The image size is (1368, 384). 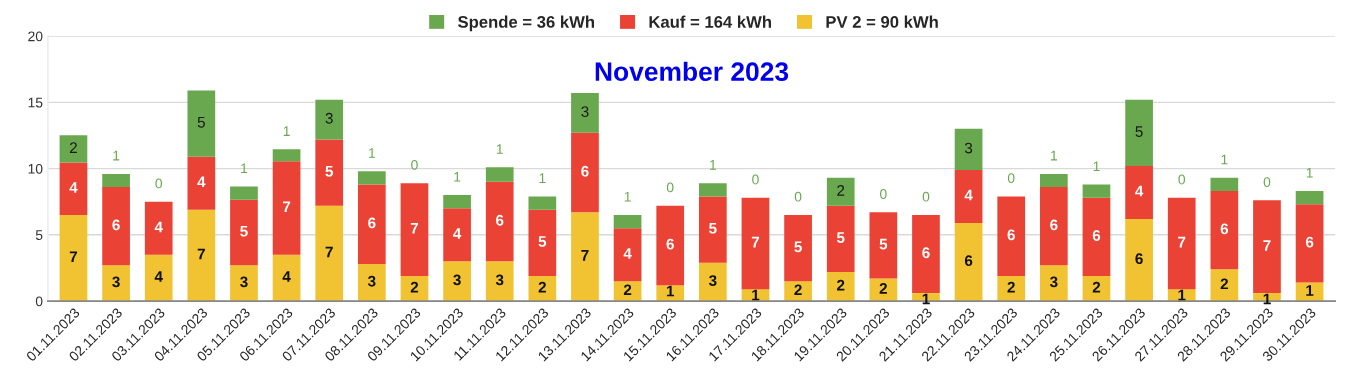 What do you see at coordinates (39, 235) in the screenshot?
I see `y-tick-label: 5` at bounding box center [39, 235].